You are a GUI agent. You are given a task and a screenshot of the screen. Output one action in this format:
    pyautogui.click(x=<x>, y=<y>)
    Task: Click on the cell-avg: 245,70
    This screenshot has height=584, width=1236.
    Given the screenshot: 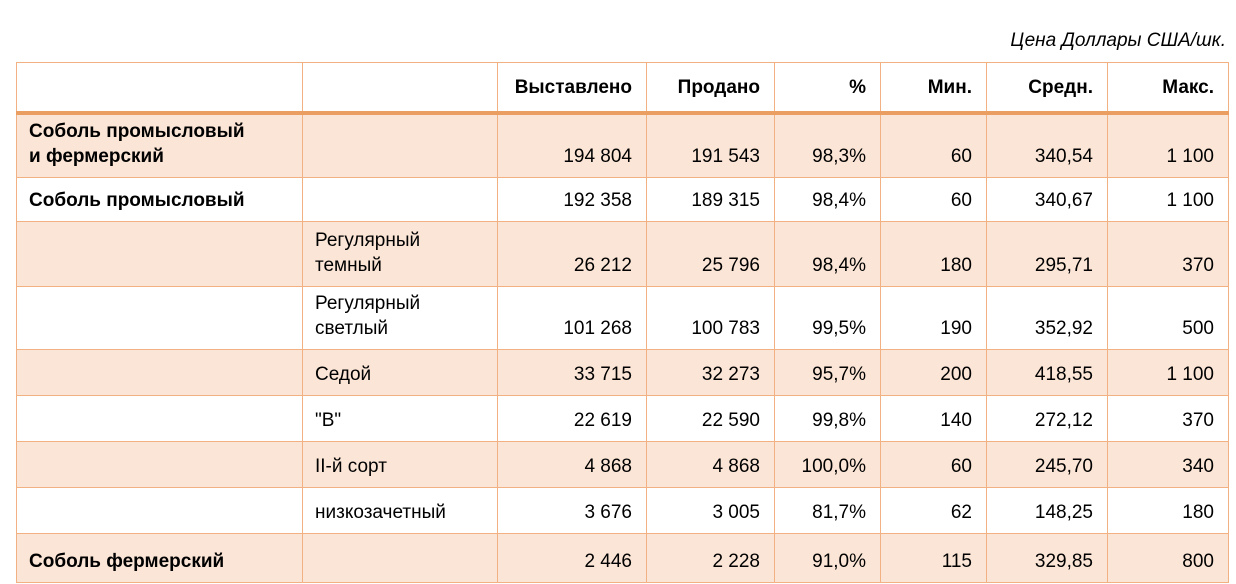 What is the action you would take?
    pyautogui.click(x=1047, y=464)
    